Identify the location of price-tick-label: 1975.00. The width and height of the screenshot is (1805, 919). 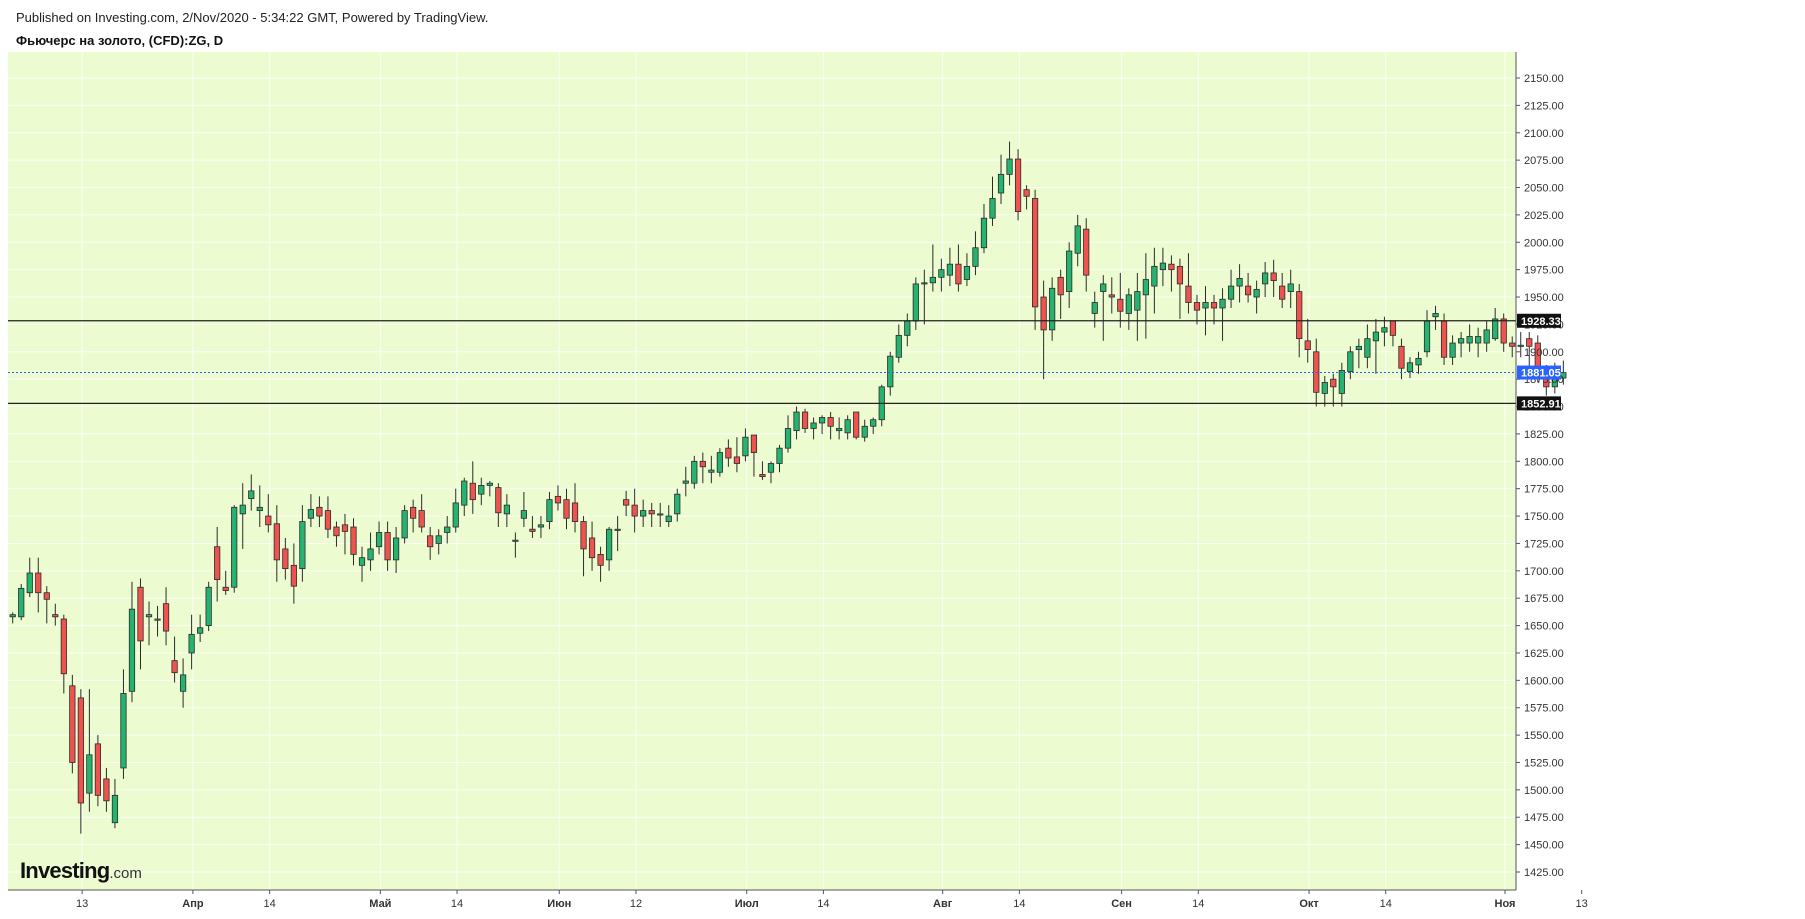
(1544, 271).